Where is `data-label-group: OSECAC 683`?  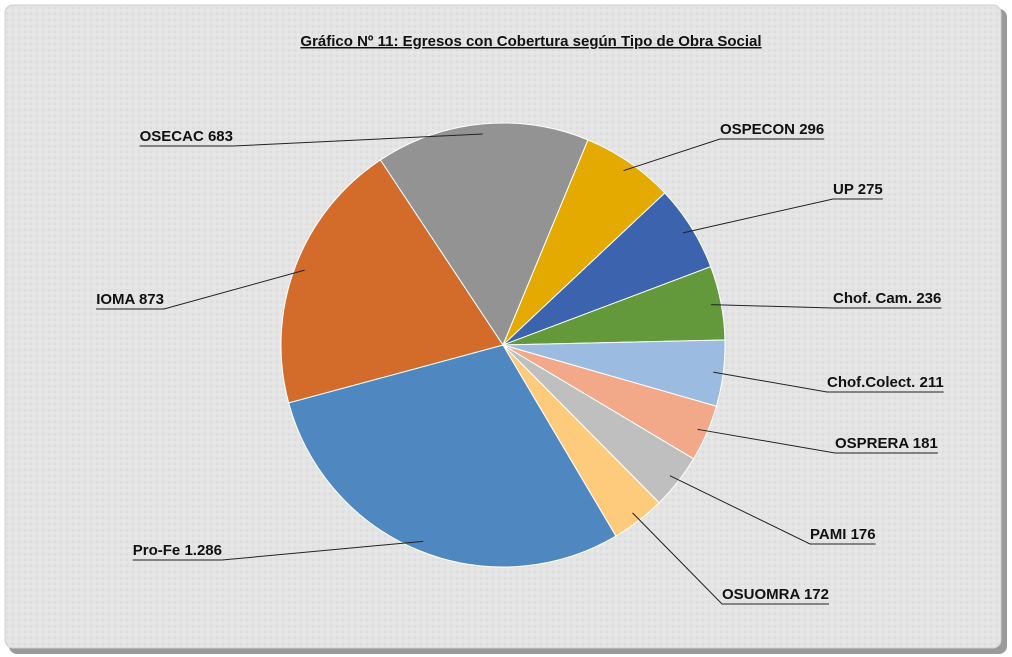 data-label-group: OSECAC 683 is located at coordinates (311, 137).